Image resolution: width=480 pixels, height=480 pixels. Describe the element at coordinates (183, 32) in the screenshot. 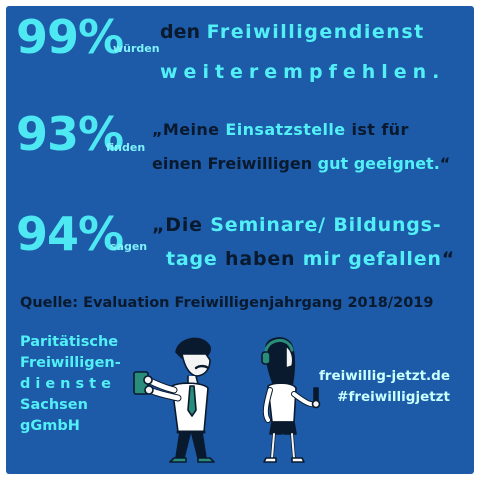

I see `statement-segment: den` at that location.